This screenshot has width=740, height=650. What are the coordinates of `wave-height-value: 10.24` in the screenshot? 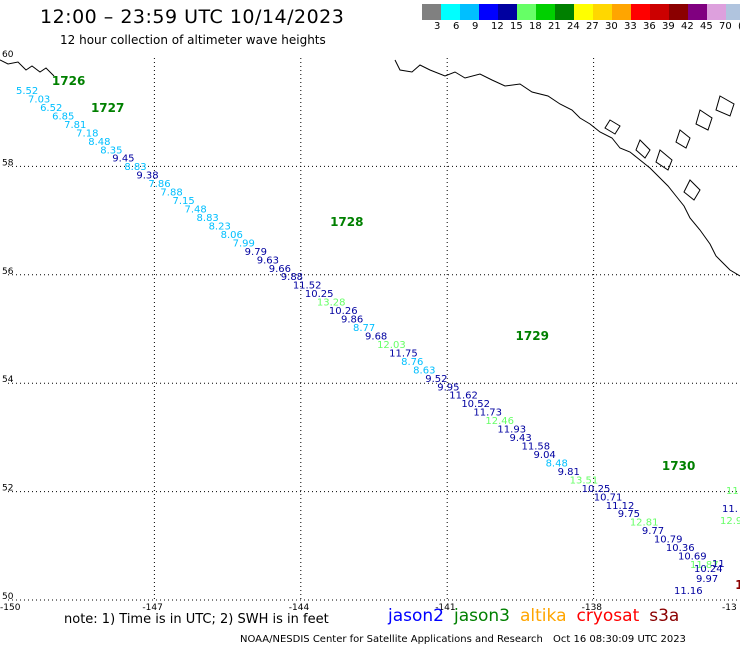 It's located at (708, 569).